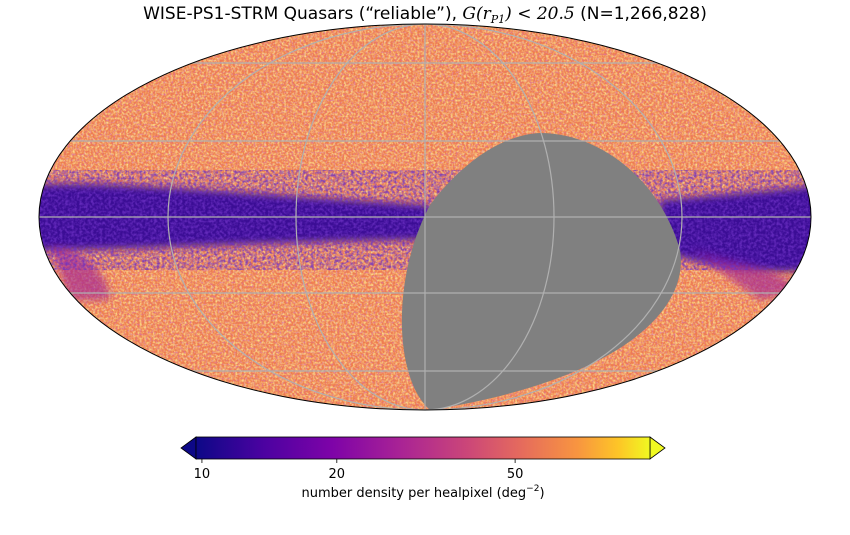  I want to click on label-superscript: −2, so click(532, 489).